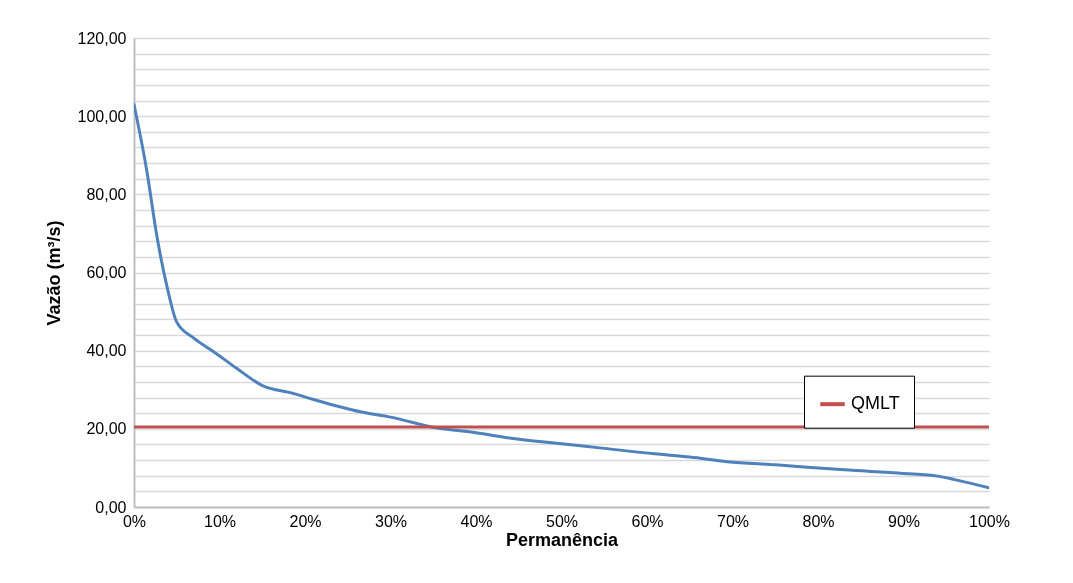  Describe the element at coordinates (102, 38) in the screenshot. I see `y-tick-label: 120,00` at that location.